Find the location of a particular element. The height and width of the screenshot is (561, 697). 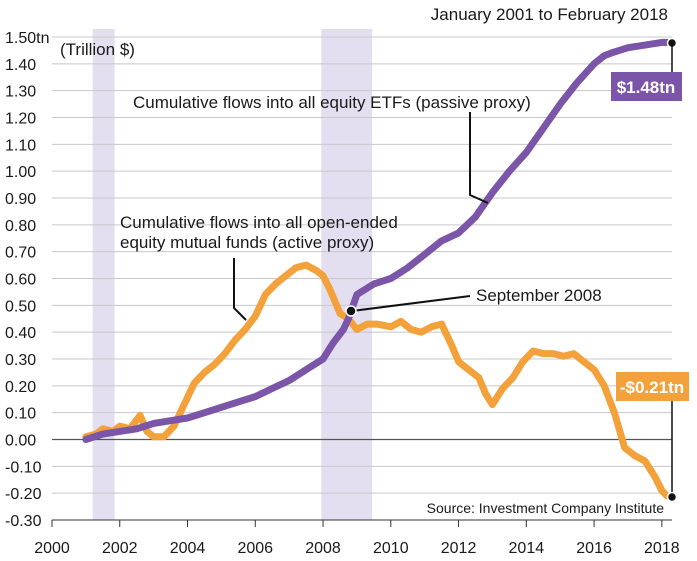

mf-end-marker is located at coordinates (672, 497).